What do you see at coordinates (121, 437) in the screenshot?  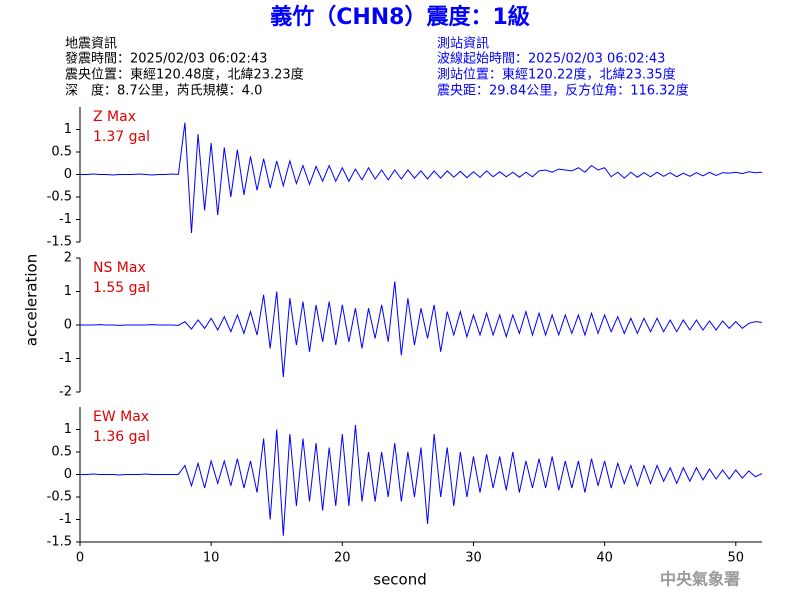 I see `max-label: 1.36 gal` at bounding box center [121, 437].